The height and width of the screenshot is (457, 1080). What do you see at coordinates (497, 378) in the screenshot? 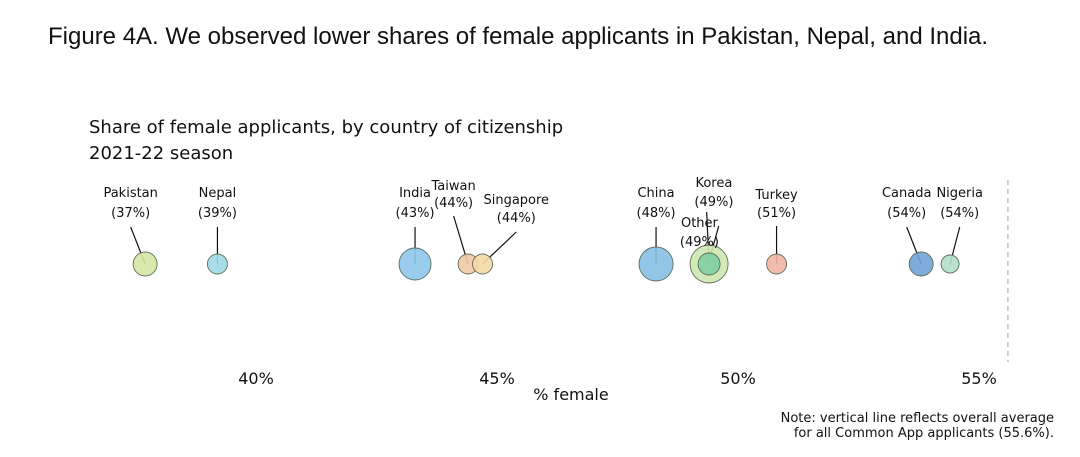
I see `x-tick-45: 45%` at bounding box center [497, 378].